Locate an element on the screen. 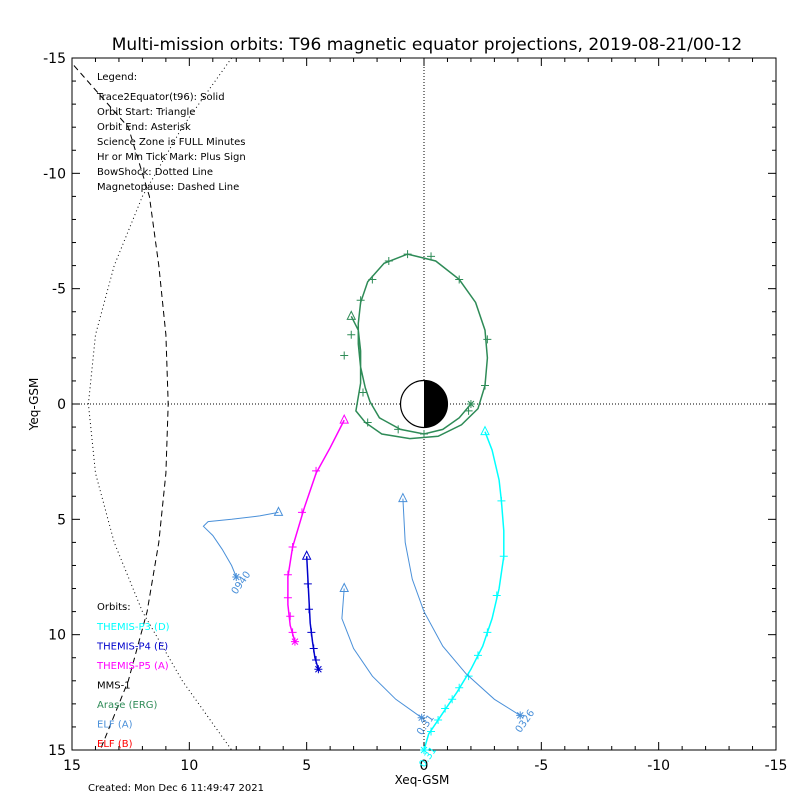 This screenshot has height=800, width=800. legend-line: Orbit Start: Triangle is located at coordinates (146, 112).